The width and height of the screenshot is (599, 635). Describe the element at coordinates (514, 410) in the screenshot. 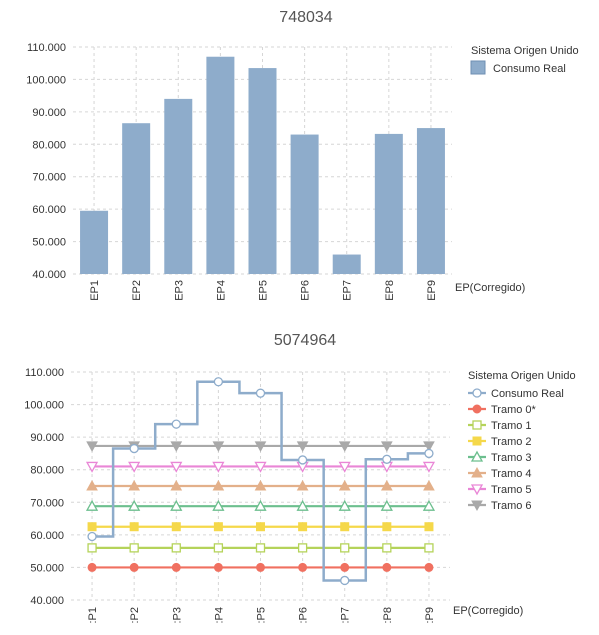

I see `legend-label: Tramo 0*` at that location.